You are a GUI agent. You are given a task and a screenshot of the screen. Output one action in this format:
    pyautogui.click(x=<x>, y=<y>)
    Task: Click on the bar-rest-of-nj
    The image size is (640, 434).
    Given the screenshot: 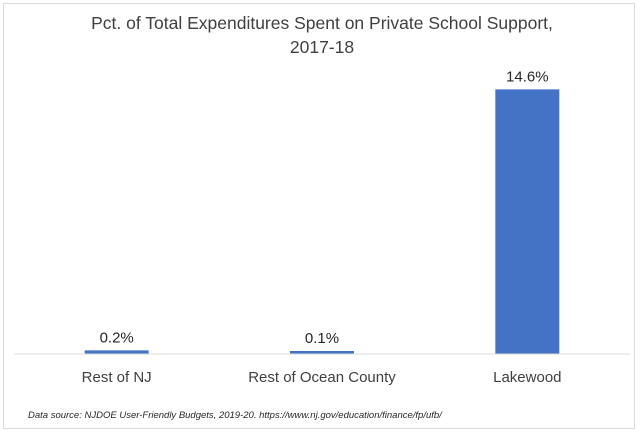 What is the action you would take?
    pyautogui.click(x=116, y=352)
    